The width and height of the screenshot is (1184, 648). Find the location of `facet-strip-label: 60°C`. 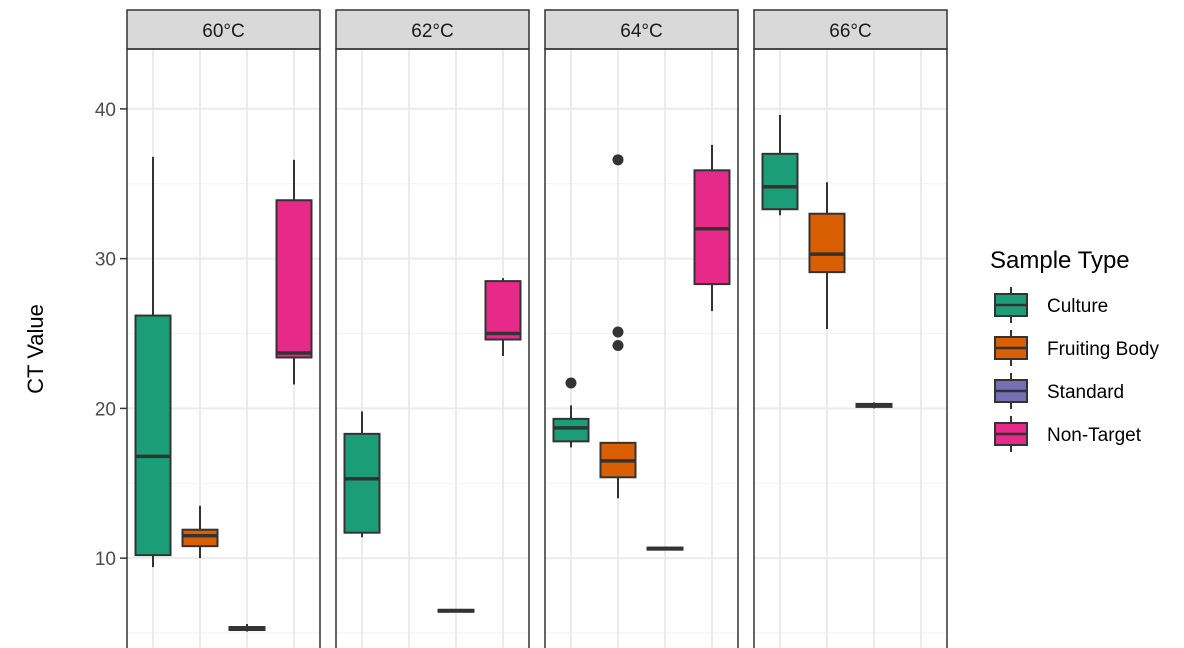

facet-strip-label: 60°C is located at coordinates (223, 31).